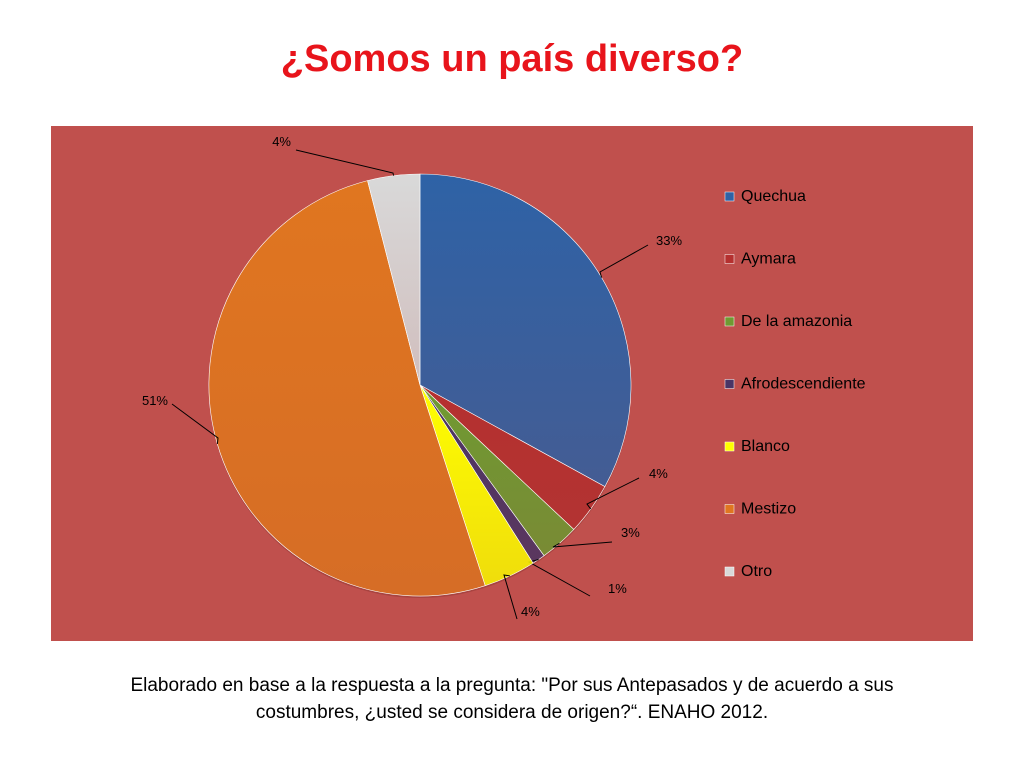 The width and height of the screenshot is (1024, 768). What do you see at coordinates (729, 321) in the screenshot?
I see `legend-swatch-de-la-amazonia` at bounding box center [729, 321].